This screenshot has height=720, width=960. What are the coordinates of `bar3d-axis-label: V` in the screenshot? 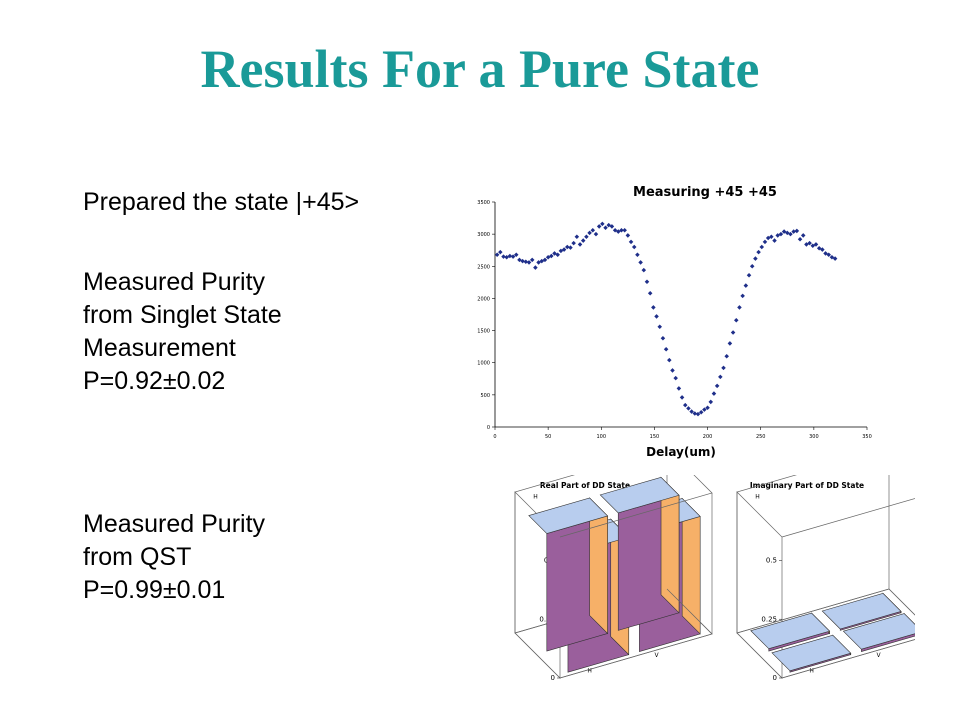 It's located at (879, 655).